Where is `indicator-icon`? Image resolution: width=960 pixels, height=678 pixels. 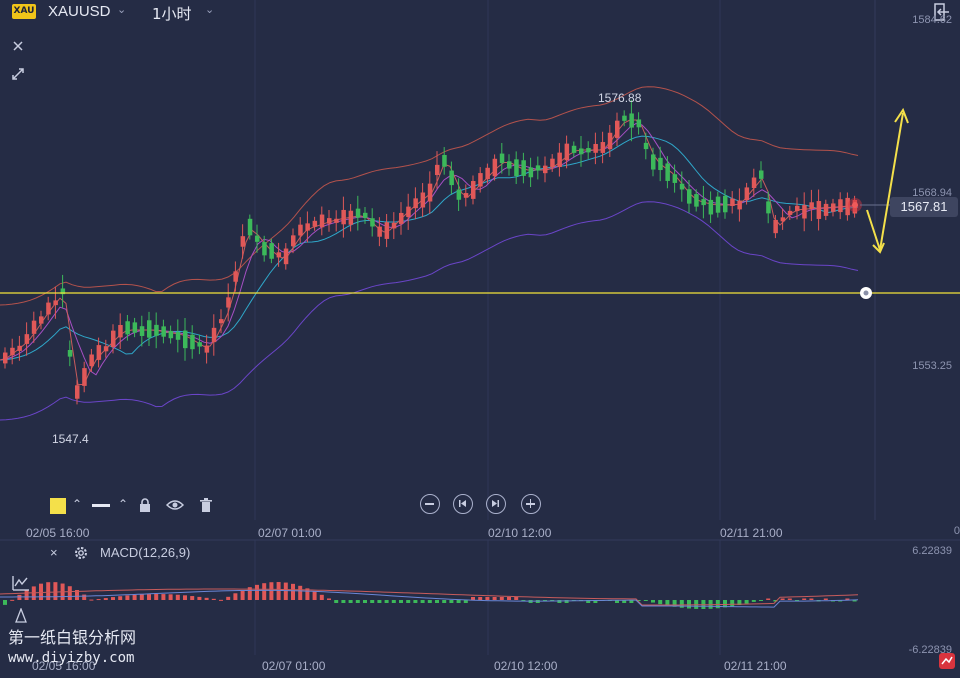 indicator-icon is located at coordinates (21, 583).